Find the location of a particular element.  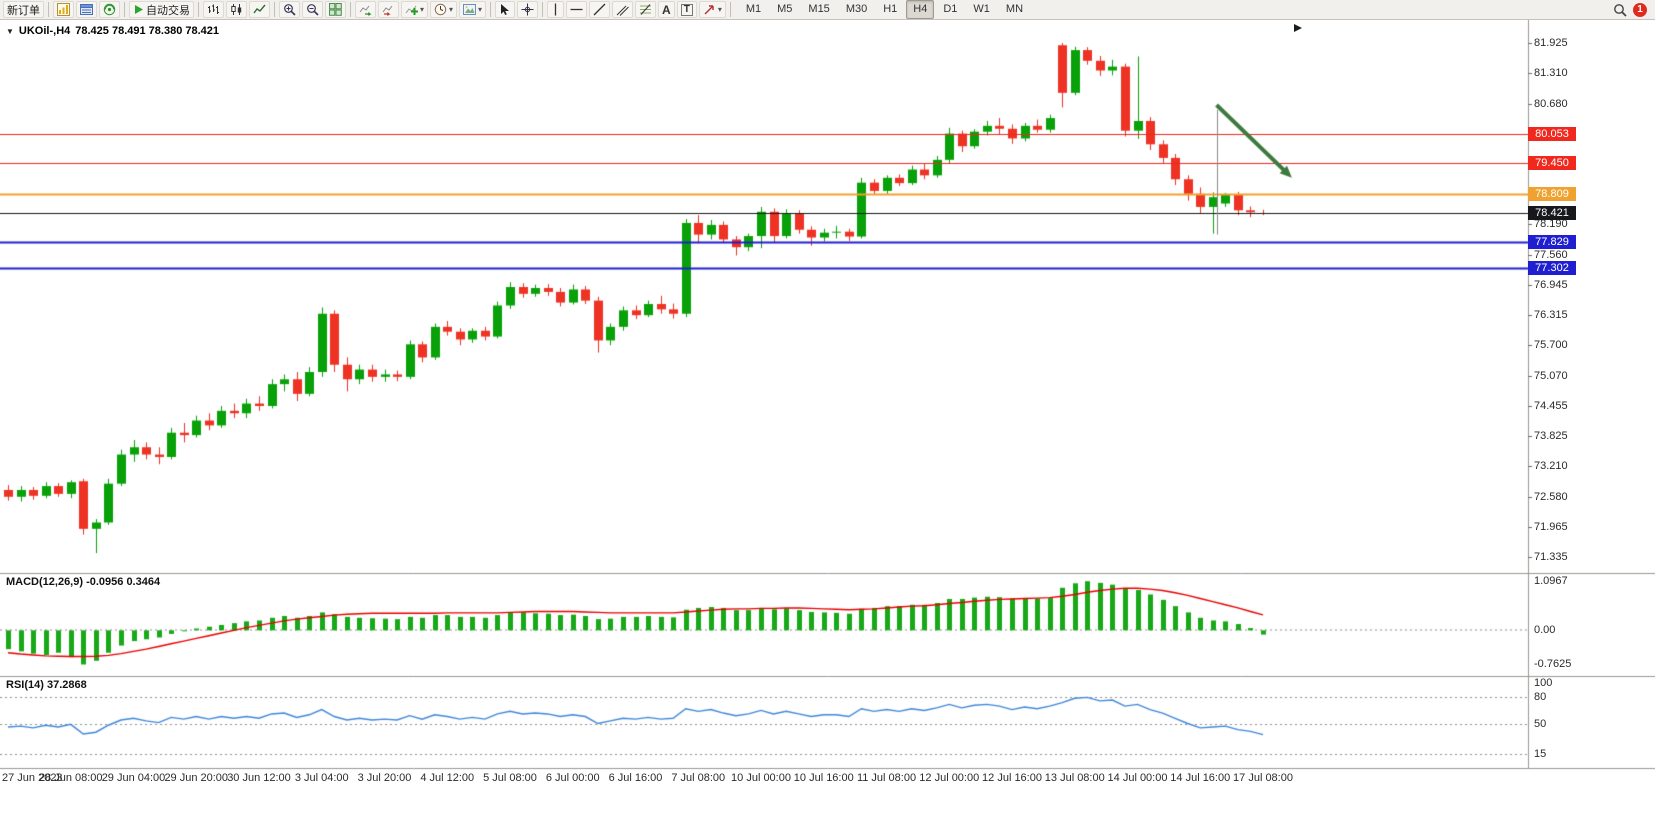

trendline-icon is located at coordinates (599, 9).